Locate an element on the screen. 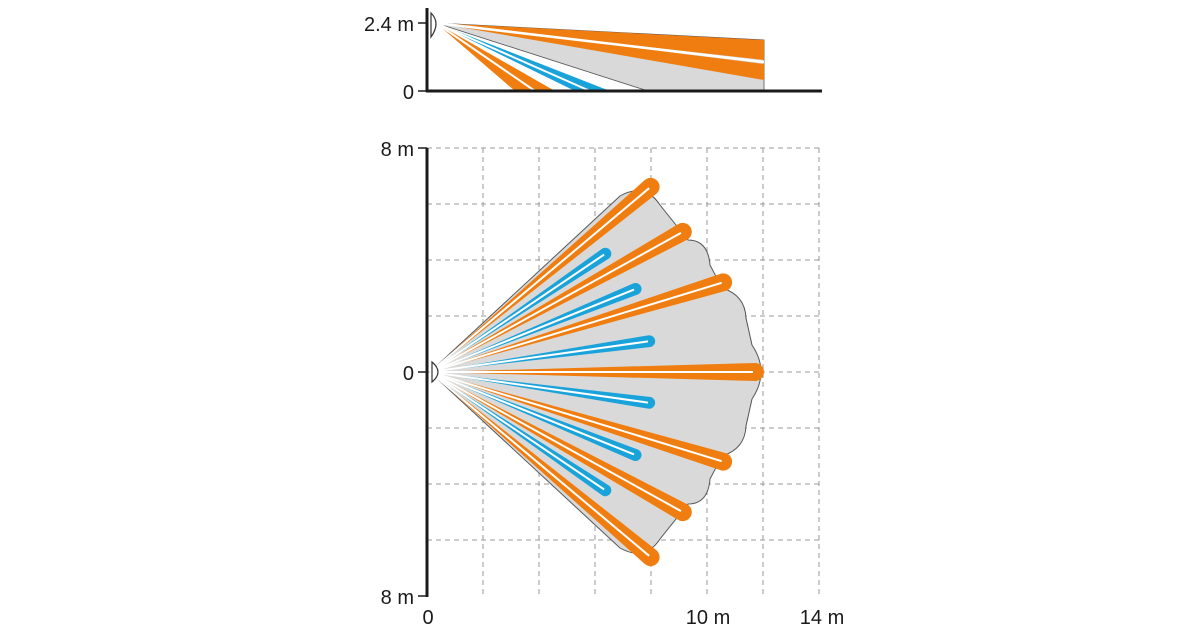  side-near-divider is located at coordinates (485, 57).